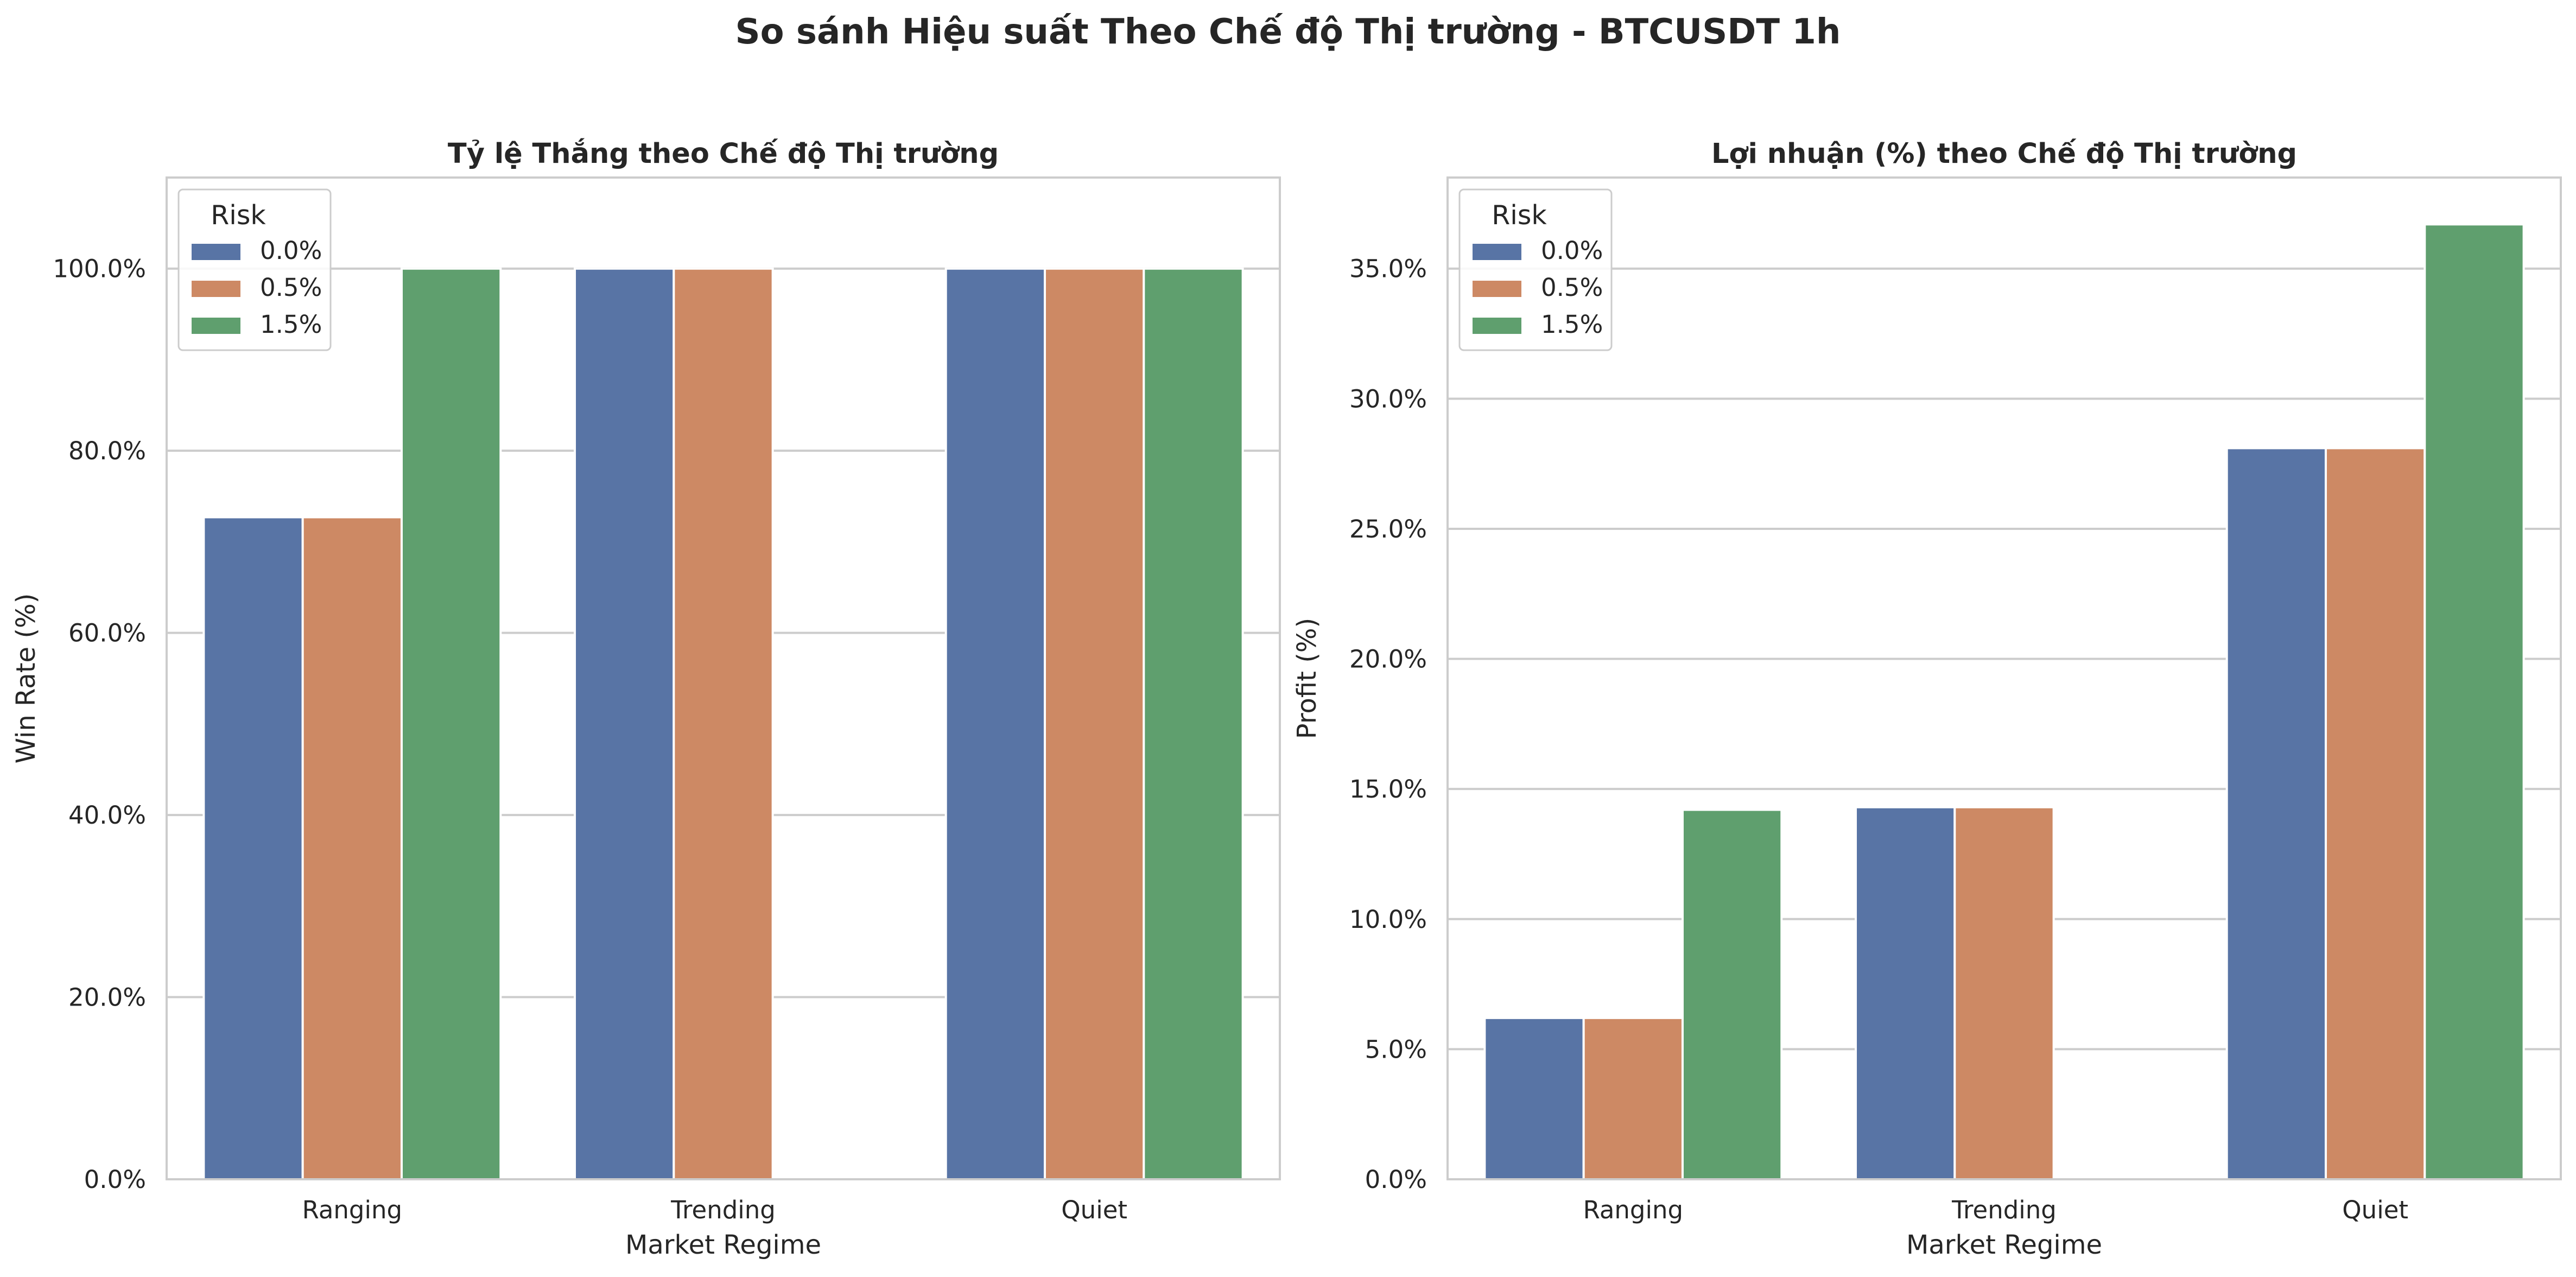 The height and width of the screenshot is (1277, 2576). I want to click on y-tick-label: 15.0%, so click(1388, 790).